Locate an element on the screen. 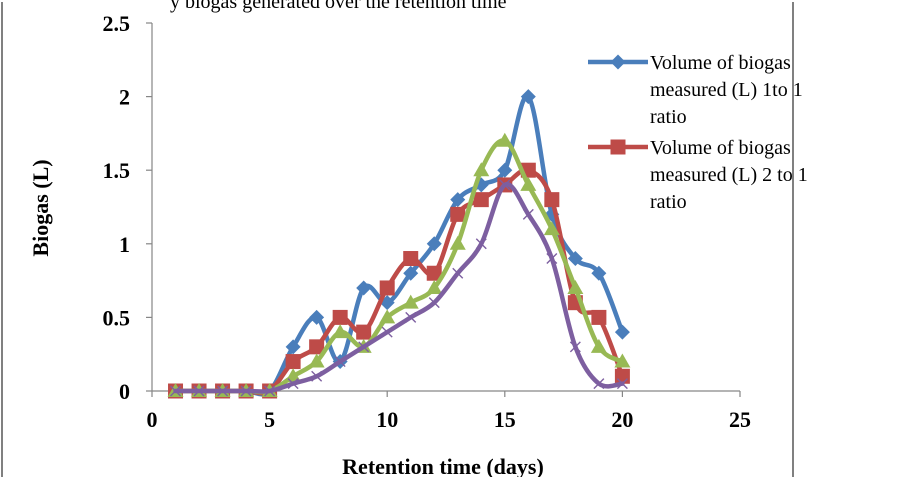 This screenshot has width=902, height=477. x-tick-label: 15 is located at coordinates (505, 419).